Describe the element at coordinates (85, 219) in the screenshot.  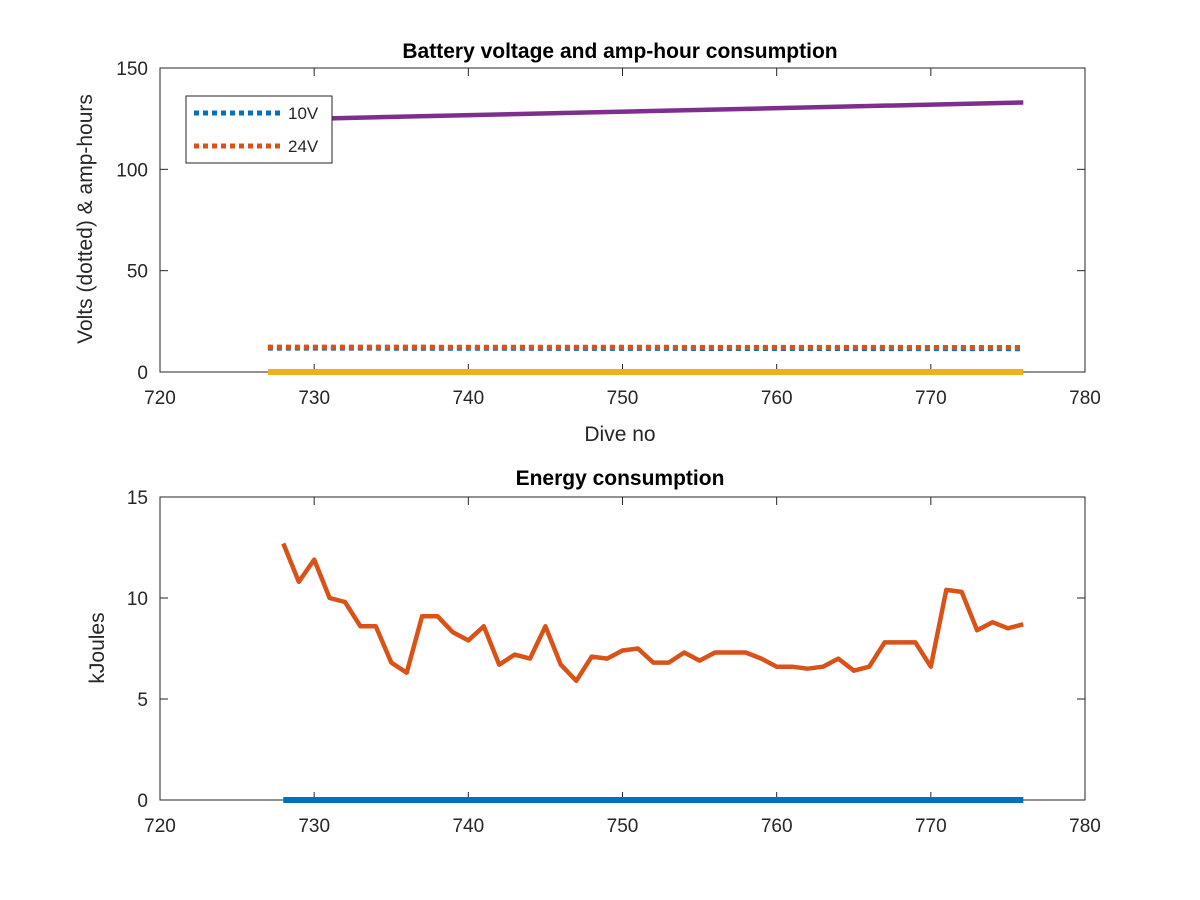
I see `voltage-y-axis-label: Volts (dotted) & amp-hours` at that location.